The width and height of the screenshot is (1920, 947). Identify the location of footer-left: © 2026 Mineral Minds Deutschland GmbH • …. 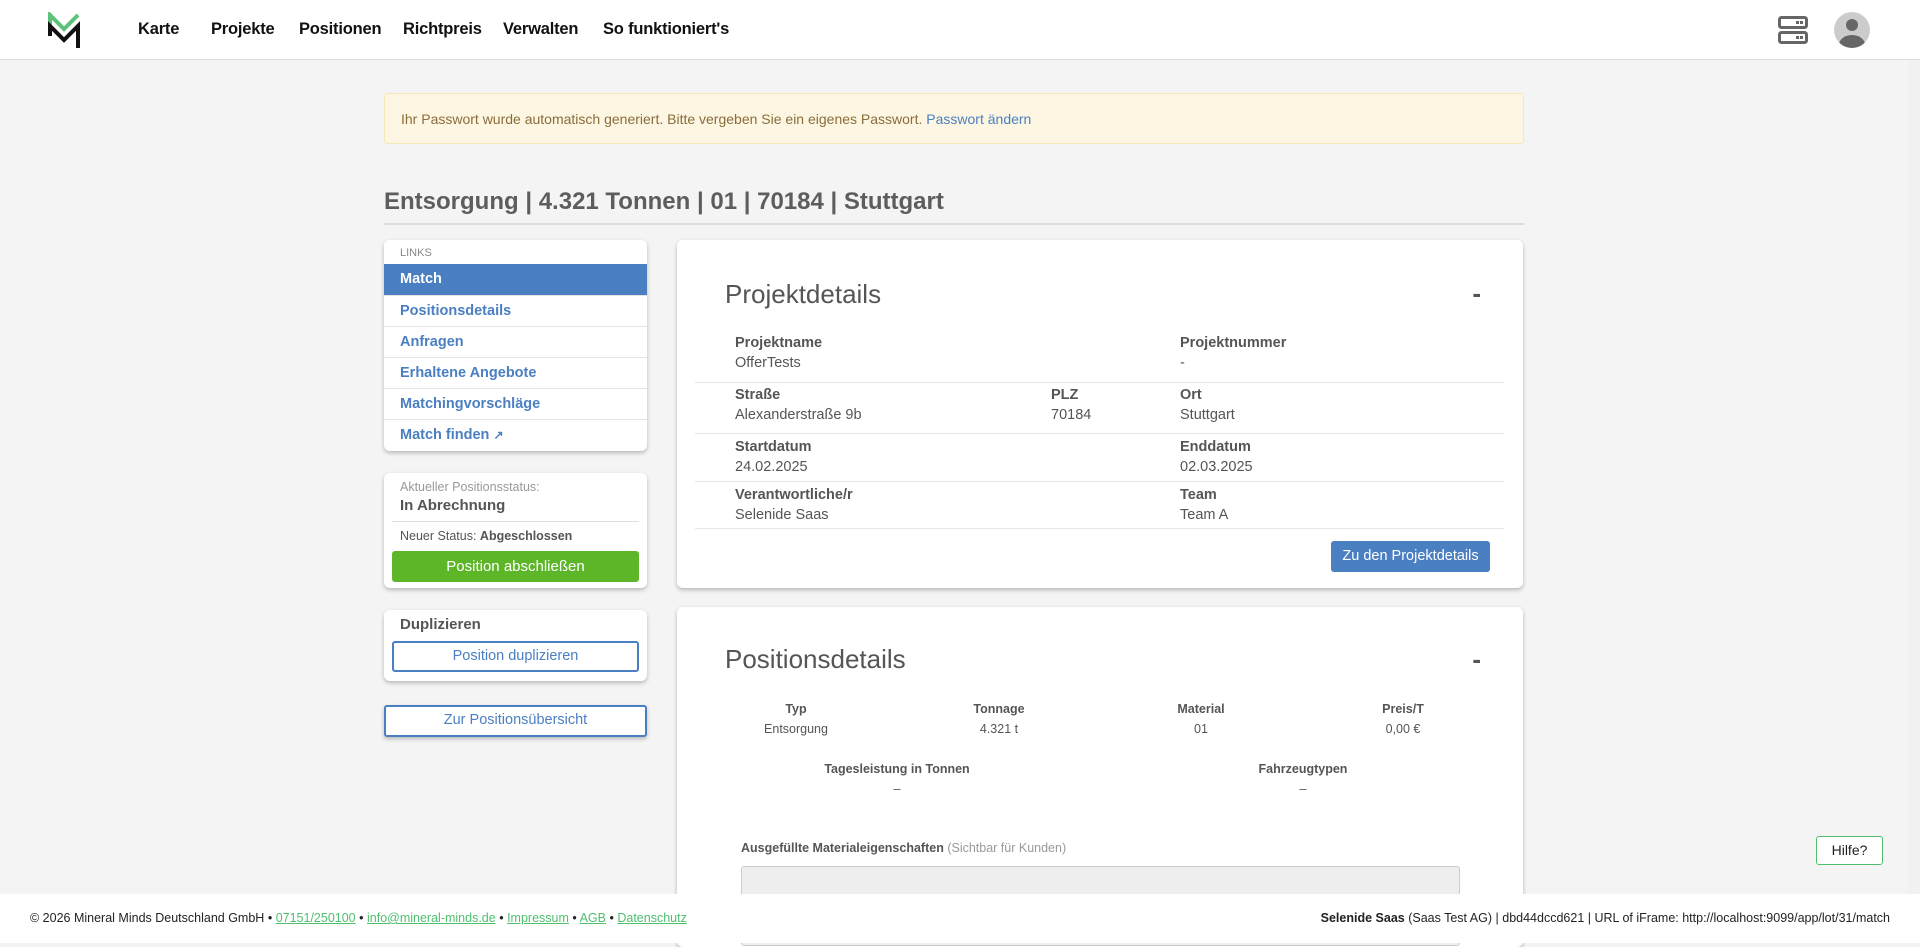
(358, 918).